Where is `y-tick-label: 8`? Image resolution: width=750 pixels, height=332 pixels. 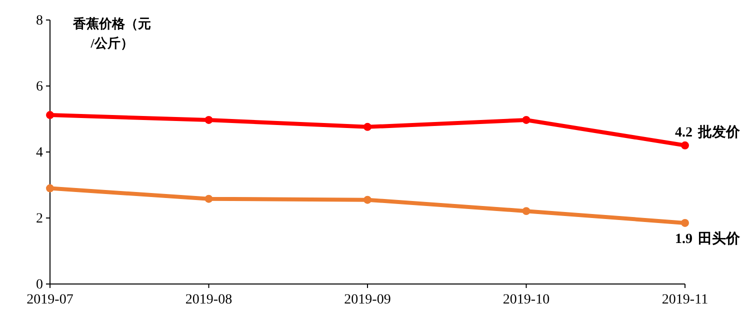
y-tick-label: 8 is located at coordinates (39, 20).